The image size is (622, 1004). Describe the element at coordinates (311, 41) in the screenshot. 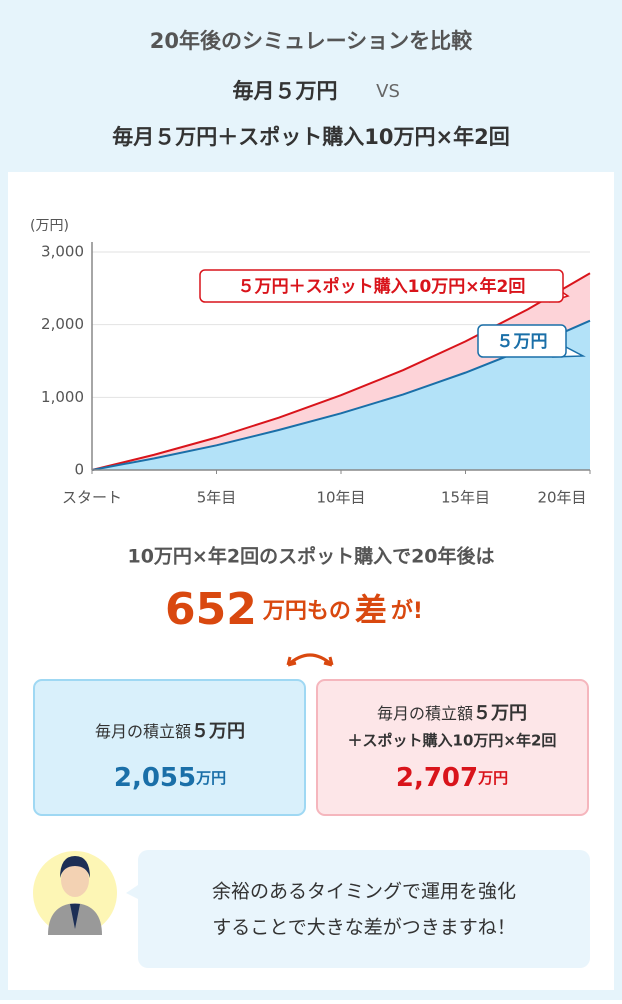

I see `title: 20年後のシミュレーションを比較` at that location.